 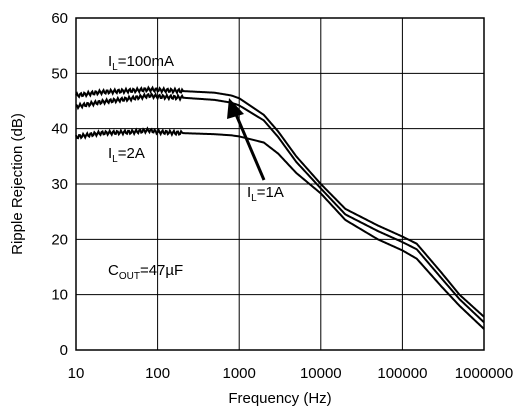 What do you see at coordinates (59, 295) in the screenshot?
I see `y-tick-label: 10` at bounding box center [59, 295].